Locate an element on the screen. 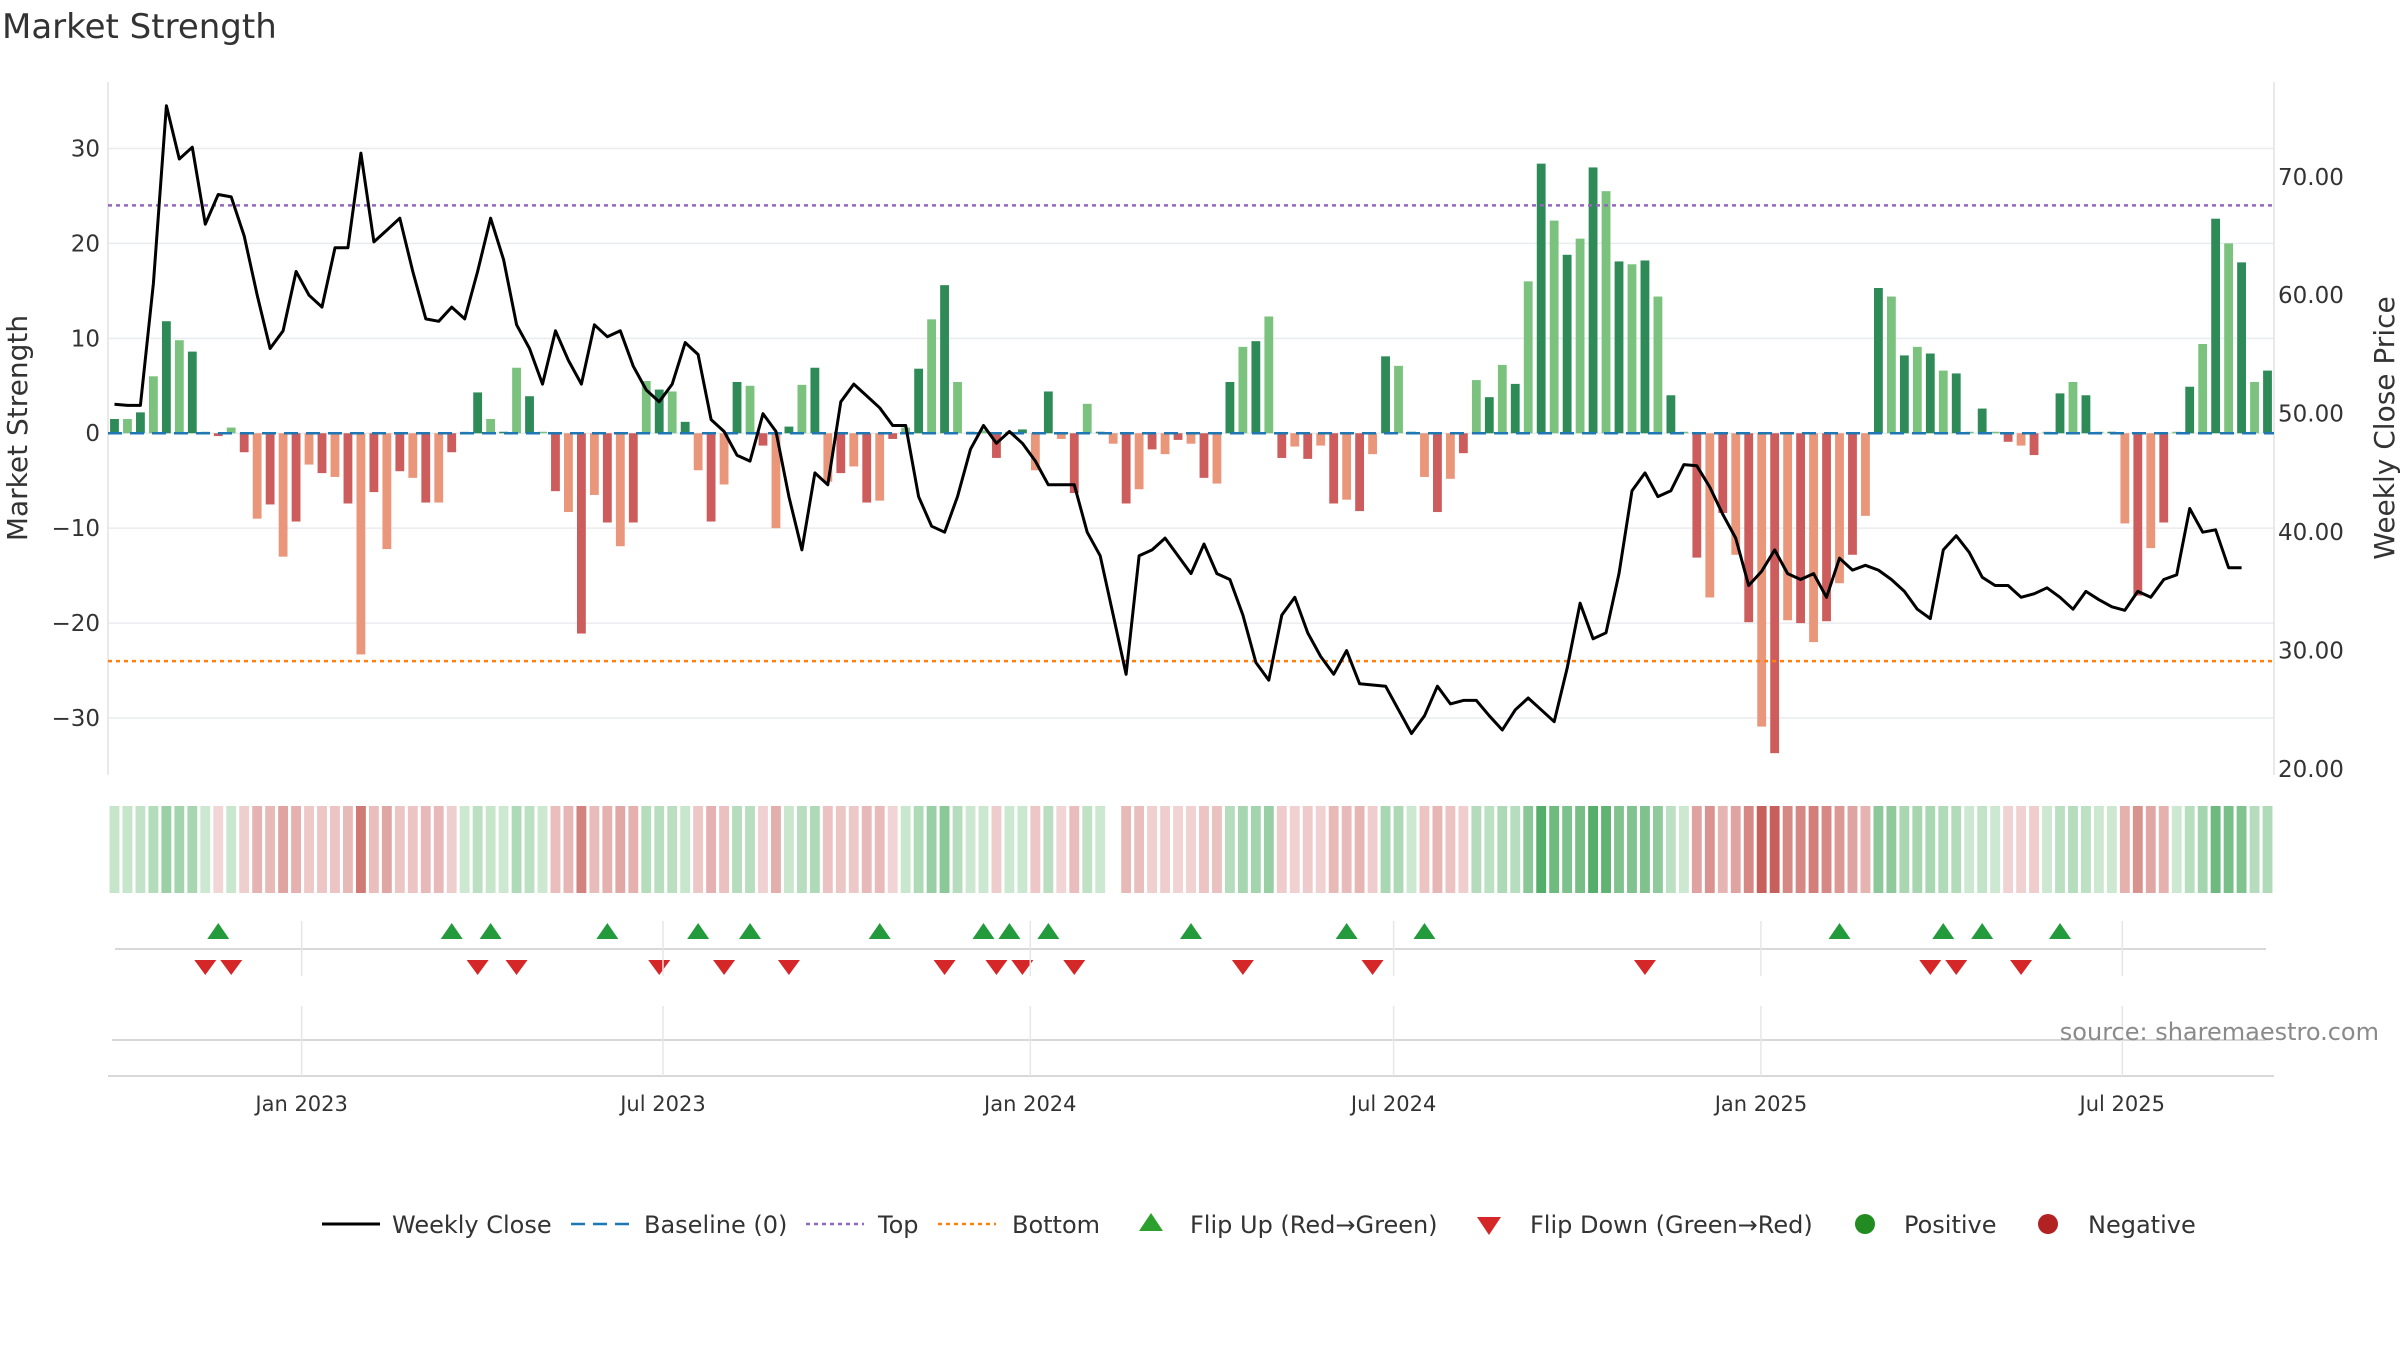 The image size is (2400, 1350). left-tick-label: 30 is located at coordinates (85, 149).